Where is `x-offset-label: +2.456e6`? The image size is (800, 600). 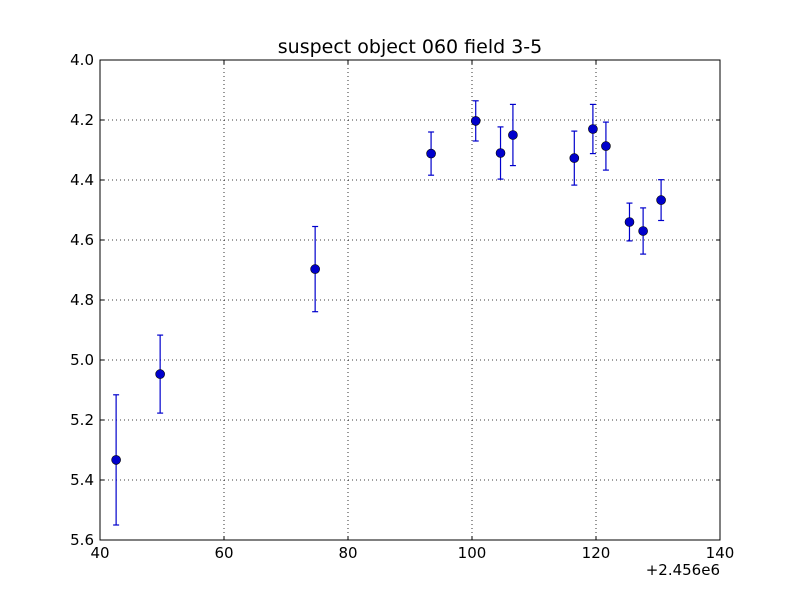
x-offset-label: +2.456e6 is located at coordinates (683, 570).